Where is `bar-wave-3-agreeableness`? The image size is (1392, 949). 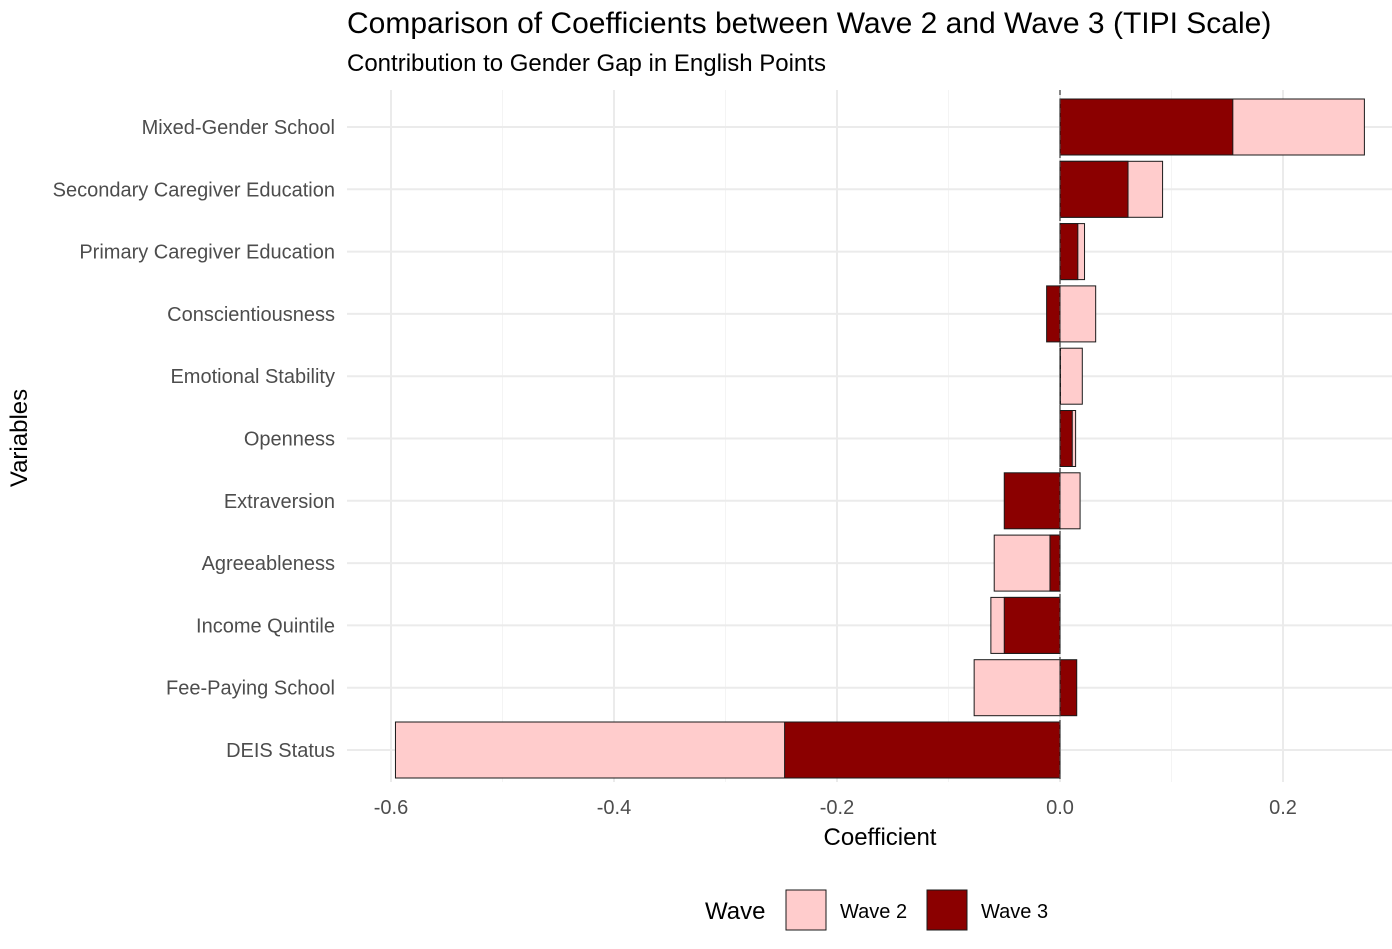 bar-wave-3-agreeableness is located at coordinates (1055, 563).